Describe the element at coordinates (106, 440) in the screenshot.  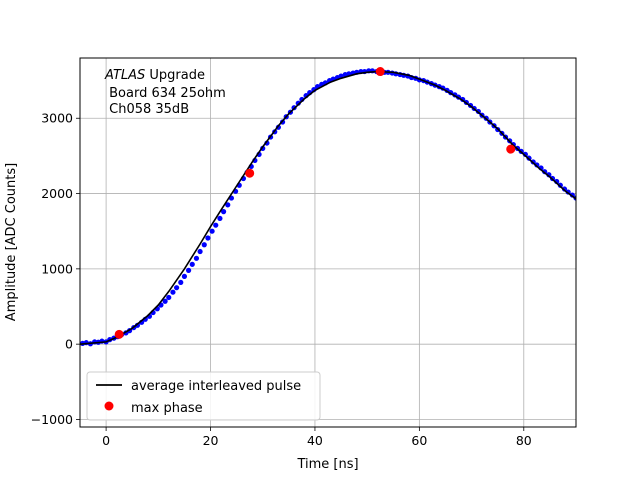
I see `x-tick-label-0: 0` at that location.